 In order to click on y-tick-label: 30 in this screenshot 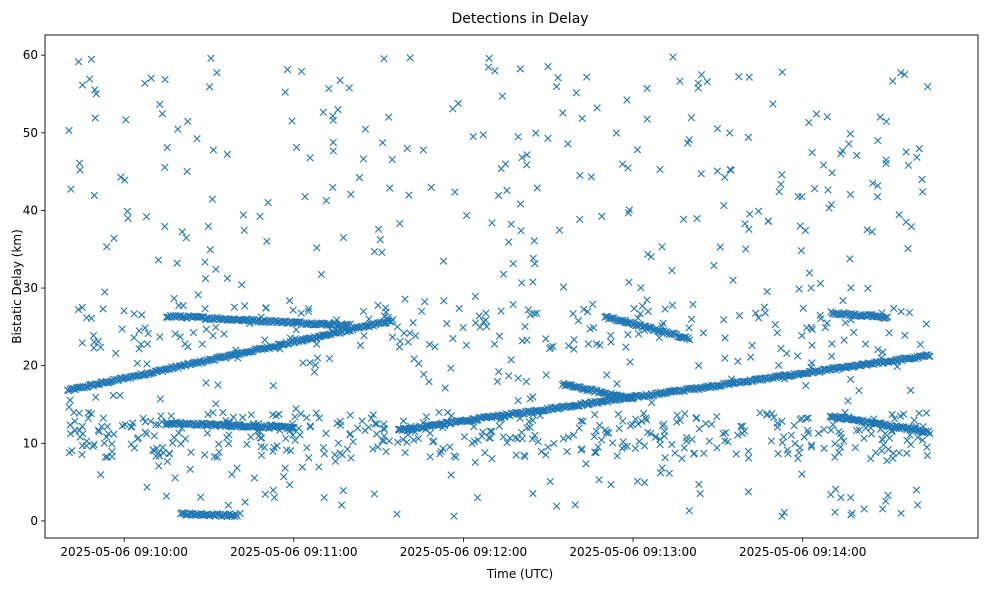, I will do `click(30, 288)`.